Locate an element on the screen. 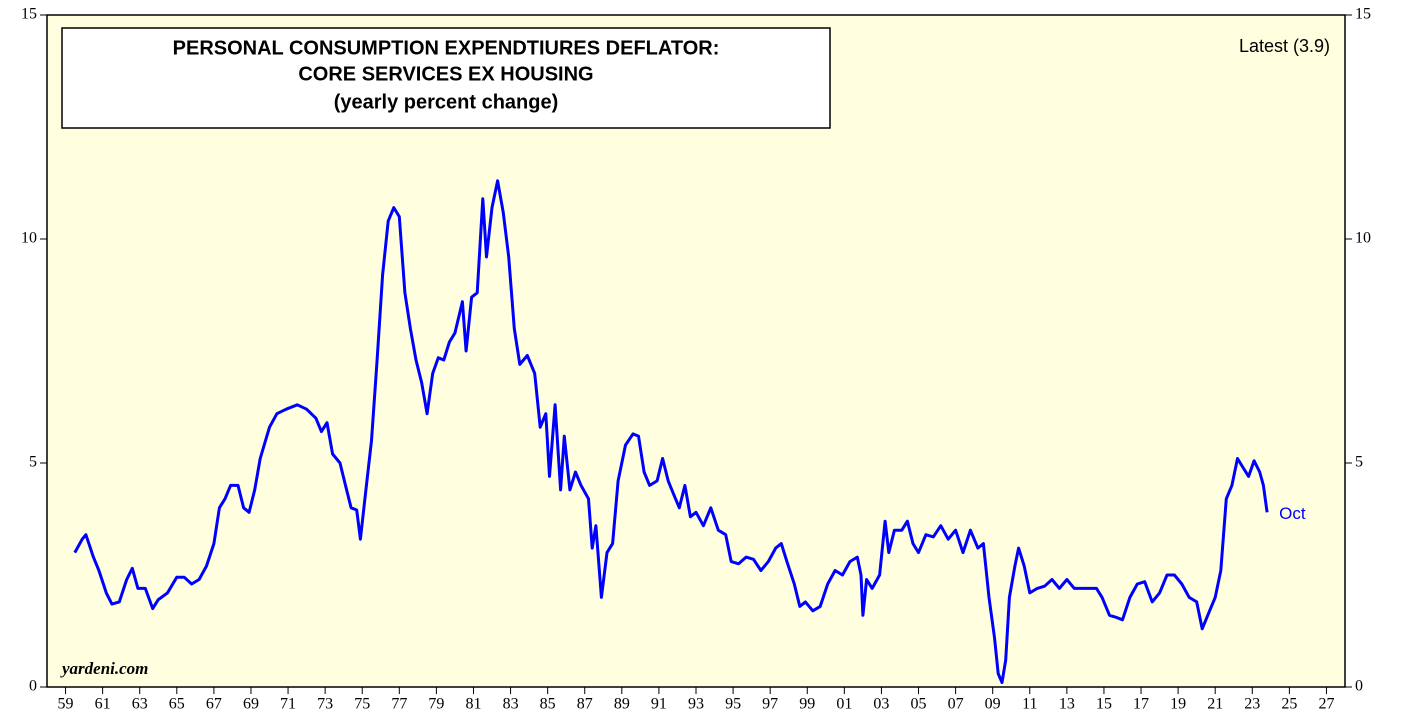  end-label: Oct is located at coordinates (1292, 513).